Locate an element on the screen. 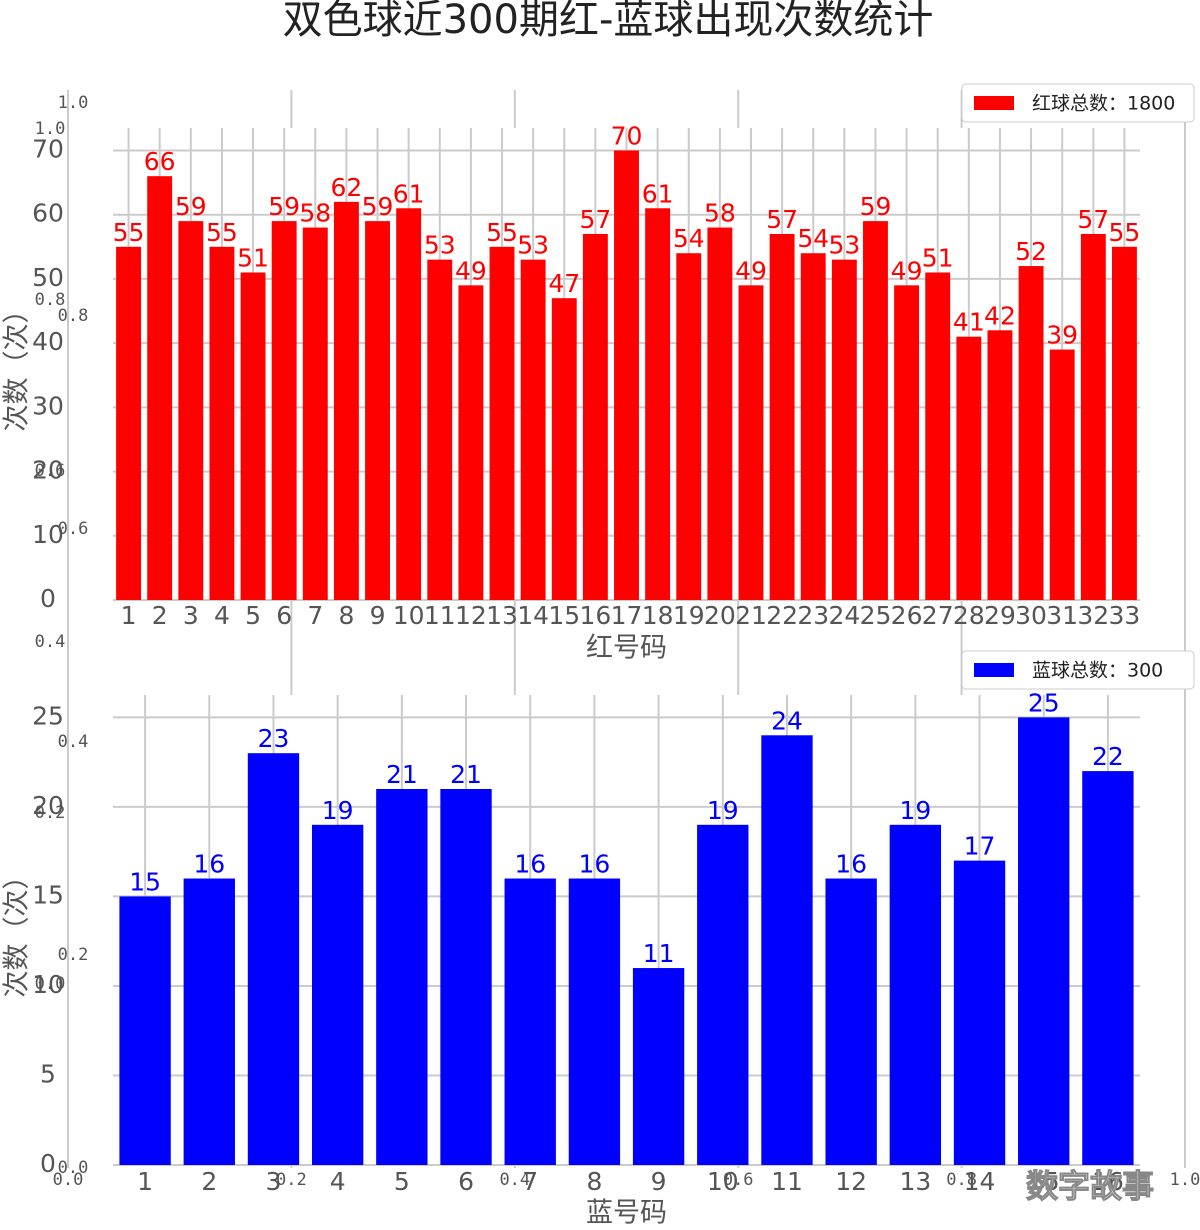 The width and height of the screenshot is (1200, 1230). x-tick-label: 6 is located at coordinates (466, 1181).